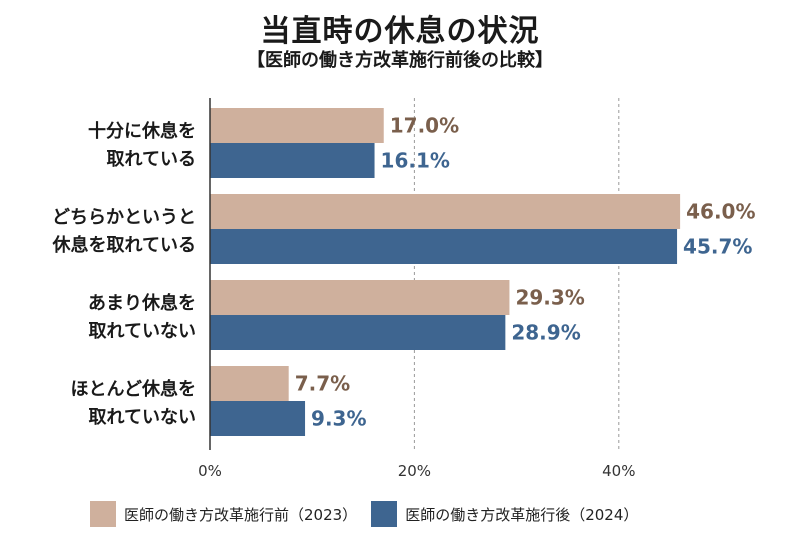 The height and width of the screenshot is (546, 800). I want to click on legend-swatch-before, so click(103, 514).